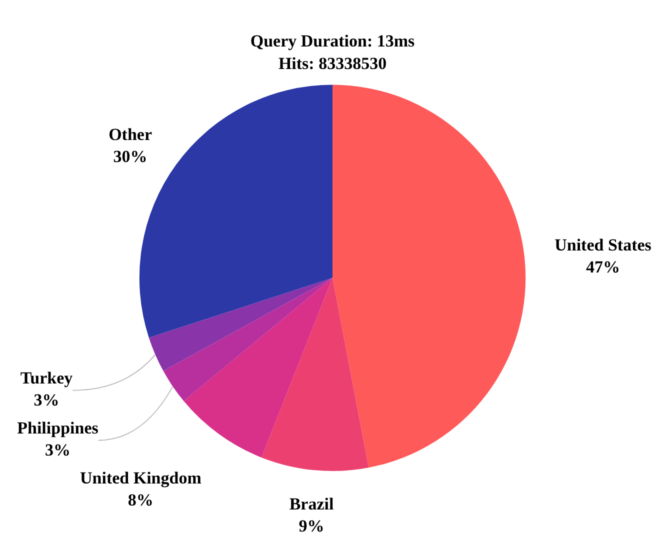  I want to click on slice-label: Turkey, so click(47, 378).